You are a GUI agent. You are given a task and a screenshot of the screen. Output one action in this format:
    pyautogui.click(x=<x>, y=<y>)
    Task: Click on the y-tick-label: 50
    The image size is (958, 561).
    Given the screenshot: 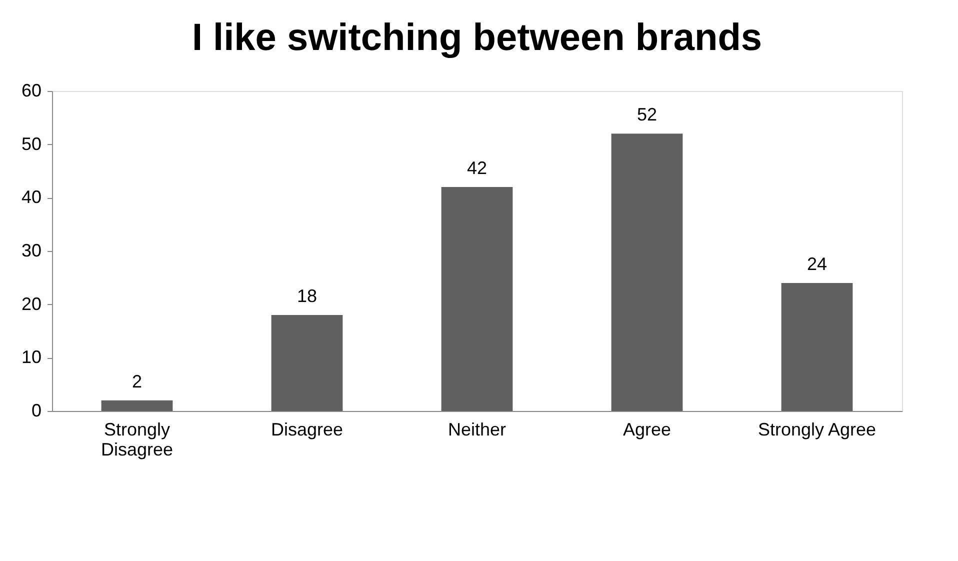 What is the action you would take?
    pyautogui.click(x=31, y=144)
    